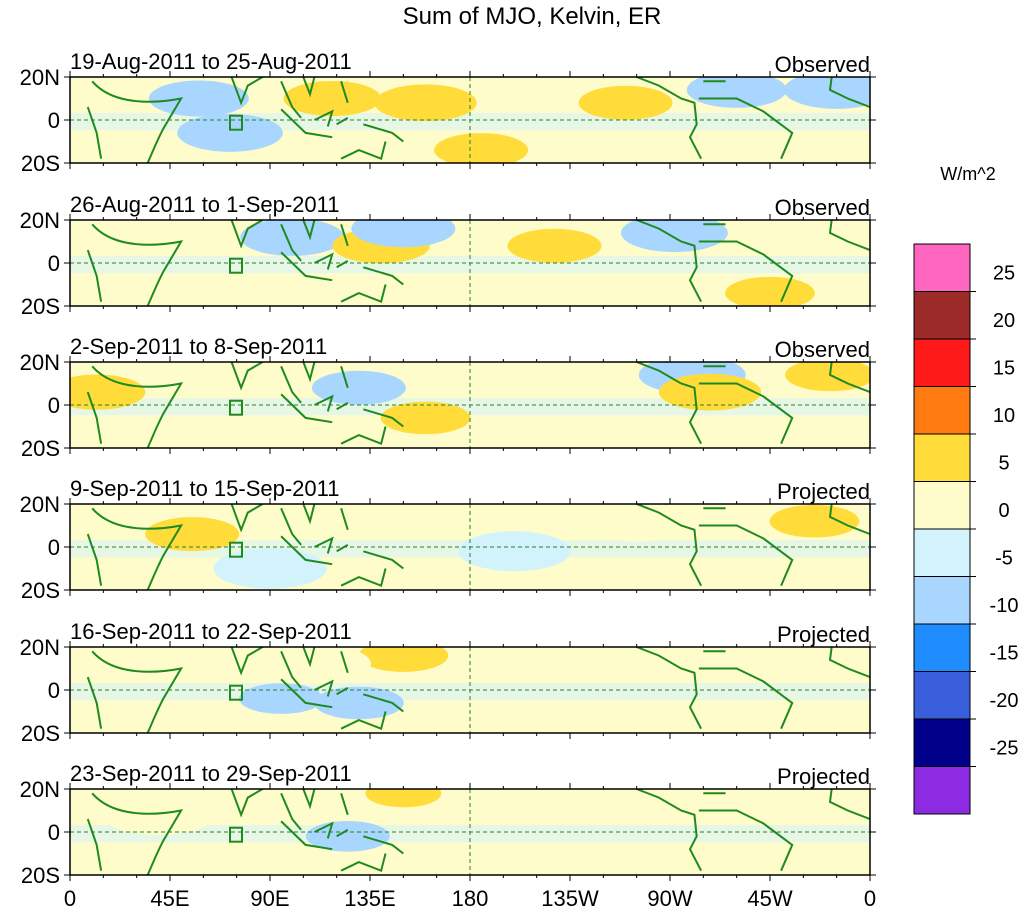 The image size is (1021, 921). I want to click on colorbar: W/m^2 25 20 15 10 5 0 -5 -10 -15 -20 -25, so click(966, 489).